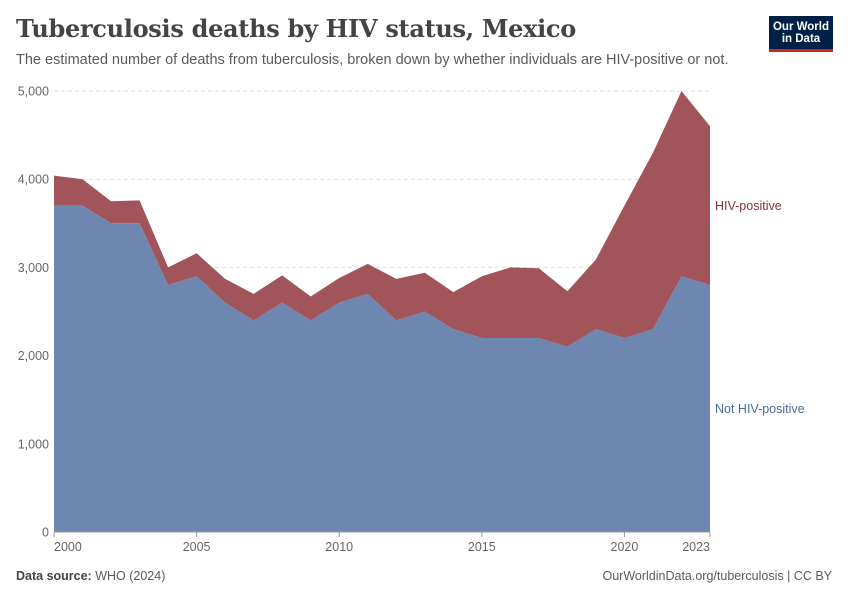  What do you see at coordinates (33, 268) in the screenshot?
I see `y-tick-label: 3,000` at bounding box center [33, 268].